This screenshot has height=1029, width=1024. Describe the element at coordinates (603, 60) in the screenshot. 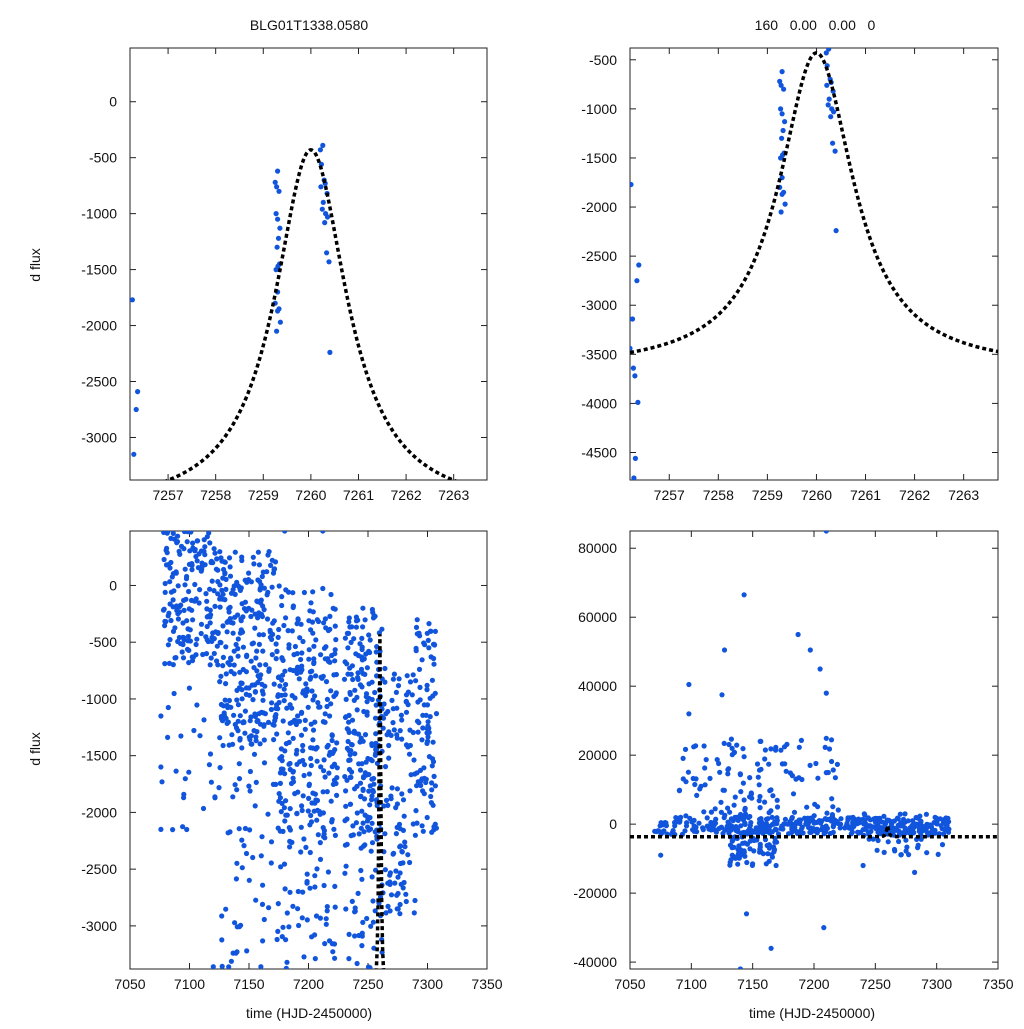

I see `y-tick-label: -500` at that location.